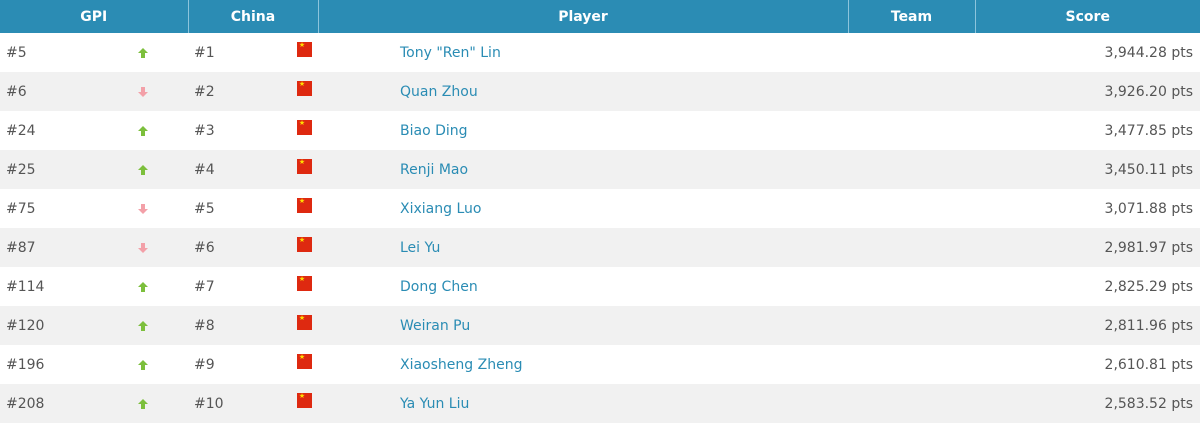 The image size is (1200, 423). I want to click on china-rank: #10, so click(209, 403).